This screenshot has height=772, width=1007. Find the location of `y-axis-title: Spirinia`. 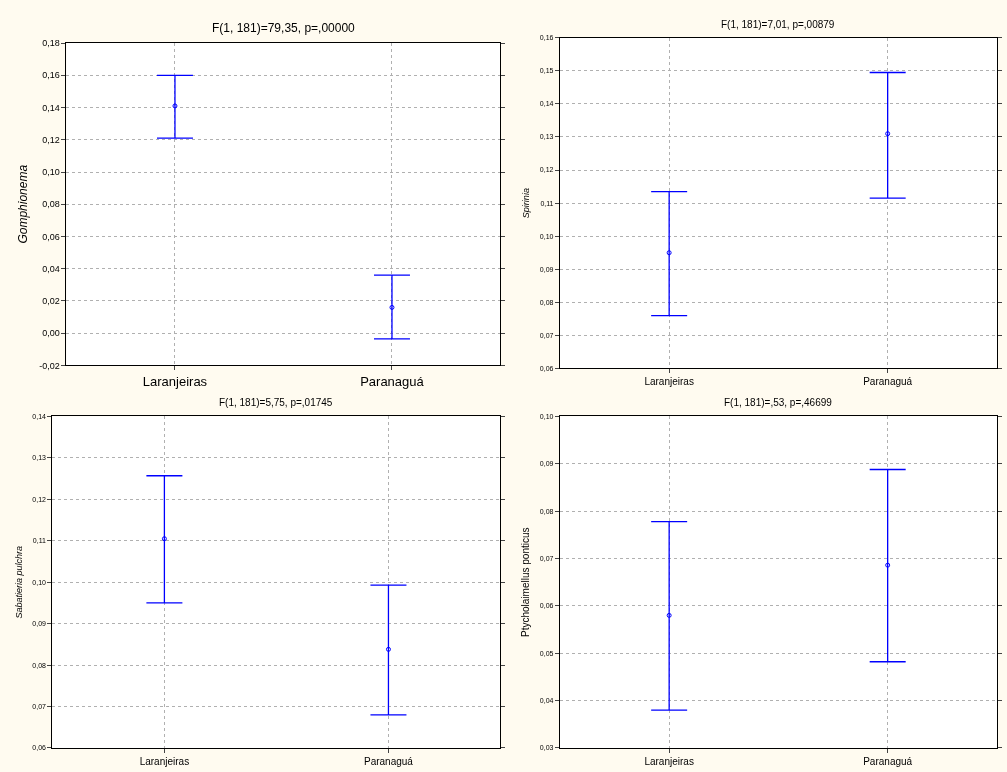

y-axis-title: Spirinia is located at coordinates (526, 203).